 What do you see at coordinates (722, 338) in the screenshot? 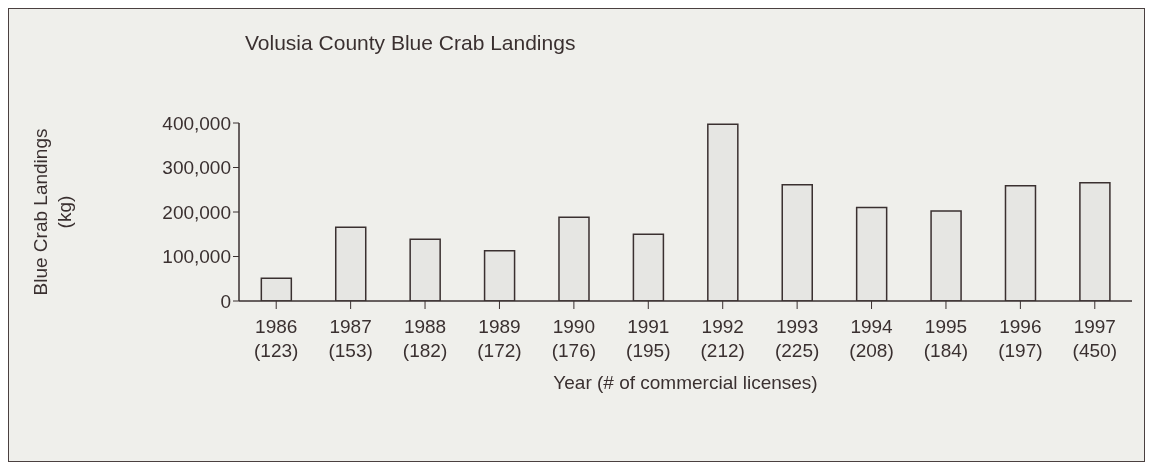
I see `x-tick-label: 1992 (212)` at bounding box center [722, 338].